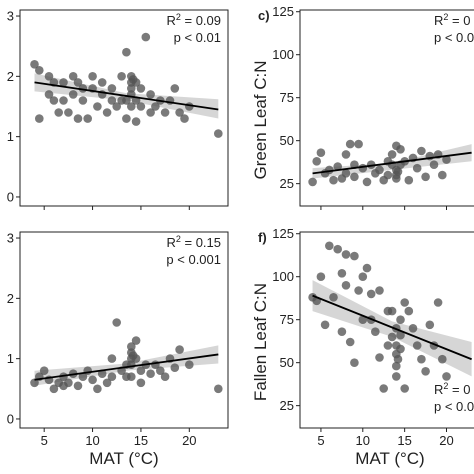 The width and height of the screenshot is (474, 474). I want to click on x-tick-label: 20, so click(446, 440).